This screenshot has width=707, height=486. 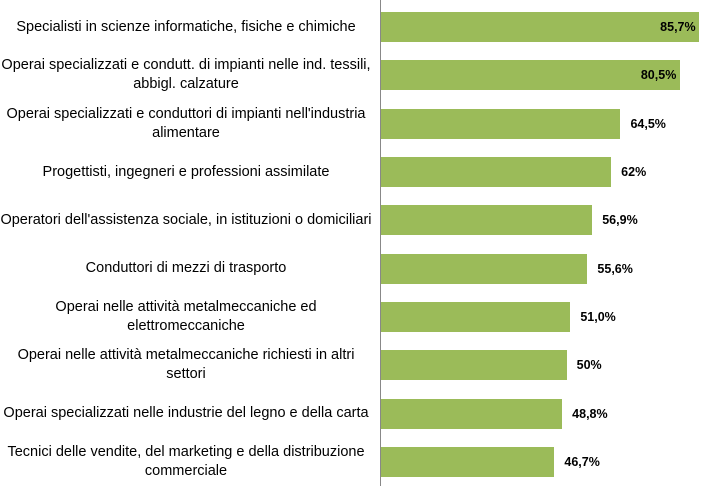 What do you see at coordinates (678, 27) in the screenshot?
I see `value-label: 85,7%` at bounding box center [678, 27].